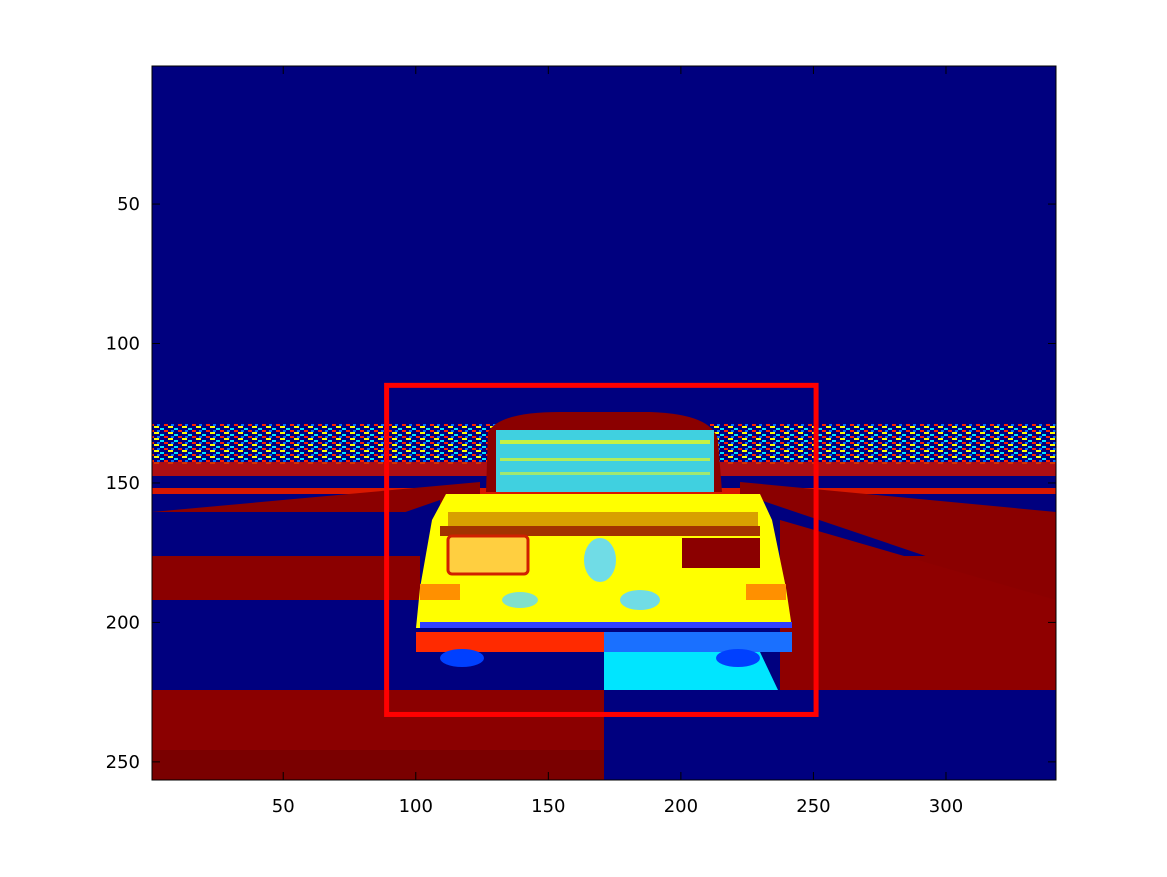  What do you see at coordinates (316, 497) in the screenshot?
I see `floor-left-wedge` at bounding box center [316, 497].